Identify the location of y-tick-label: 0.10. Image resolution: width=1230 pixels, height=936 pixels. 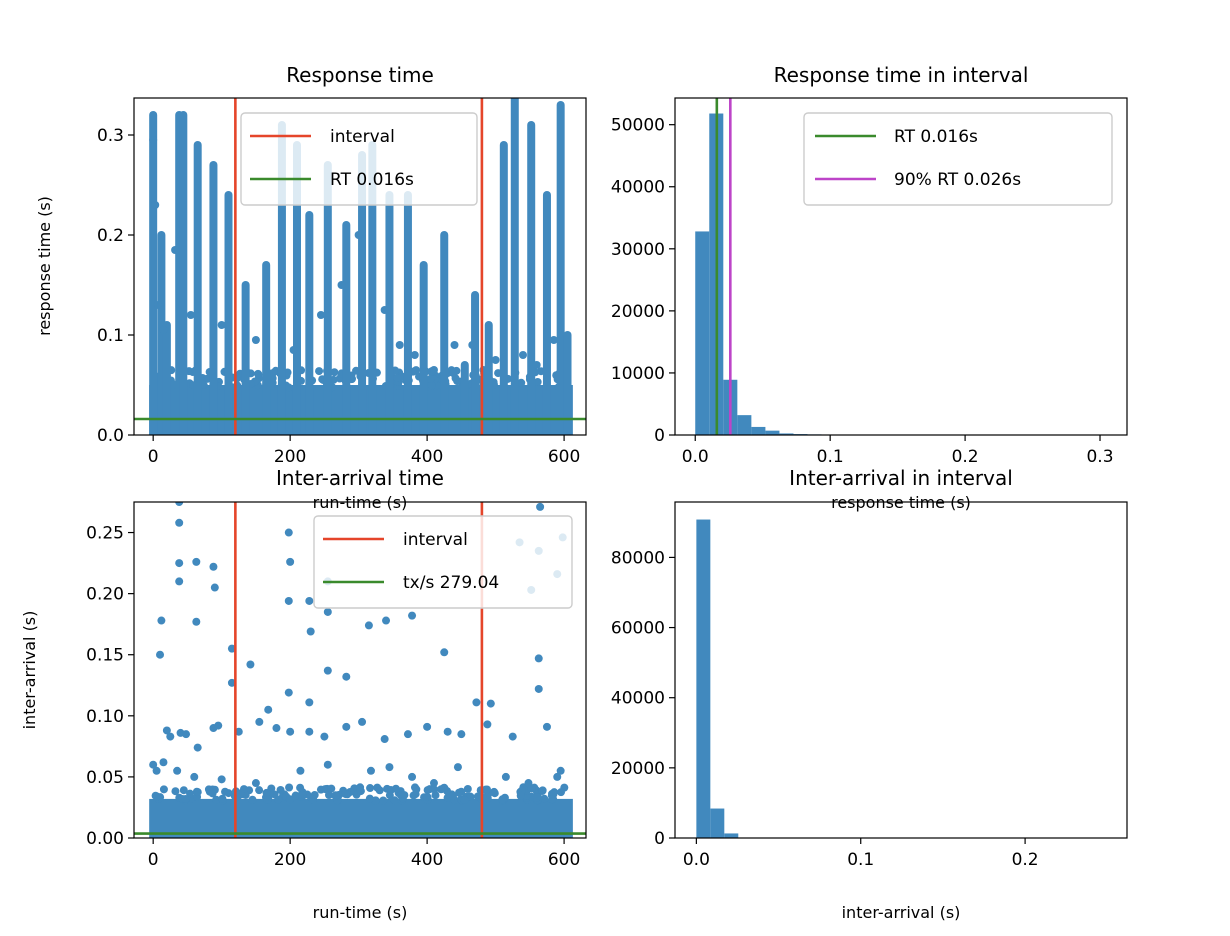
(105, 717).